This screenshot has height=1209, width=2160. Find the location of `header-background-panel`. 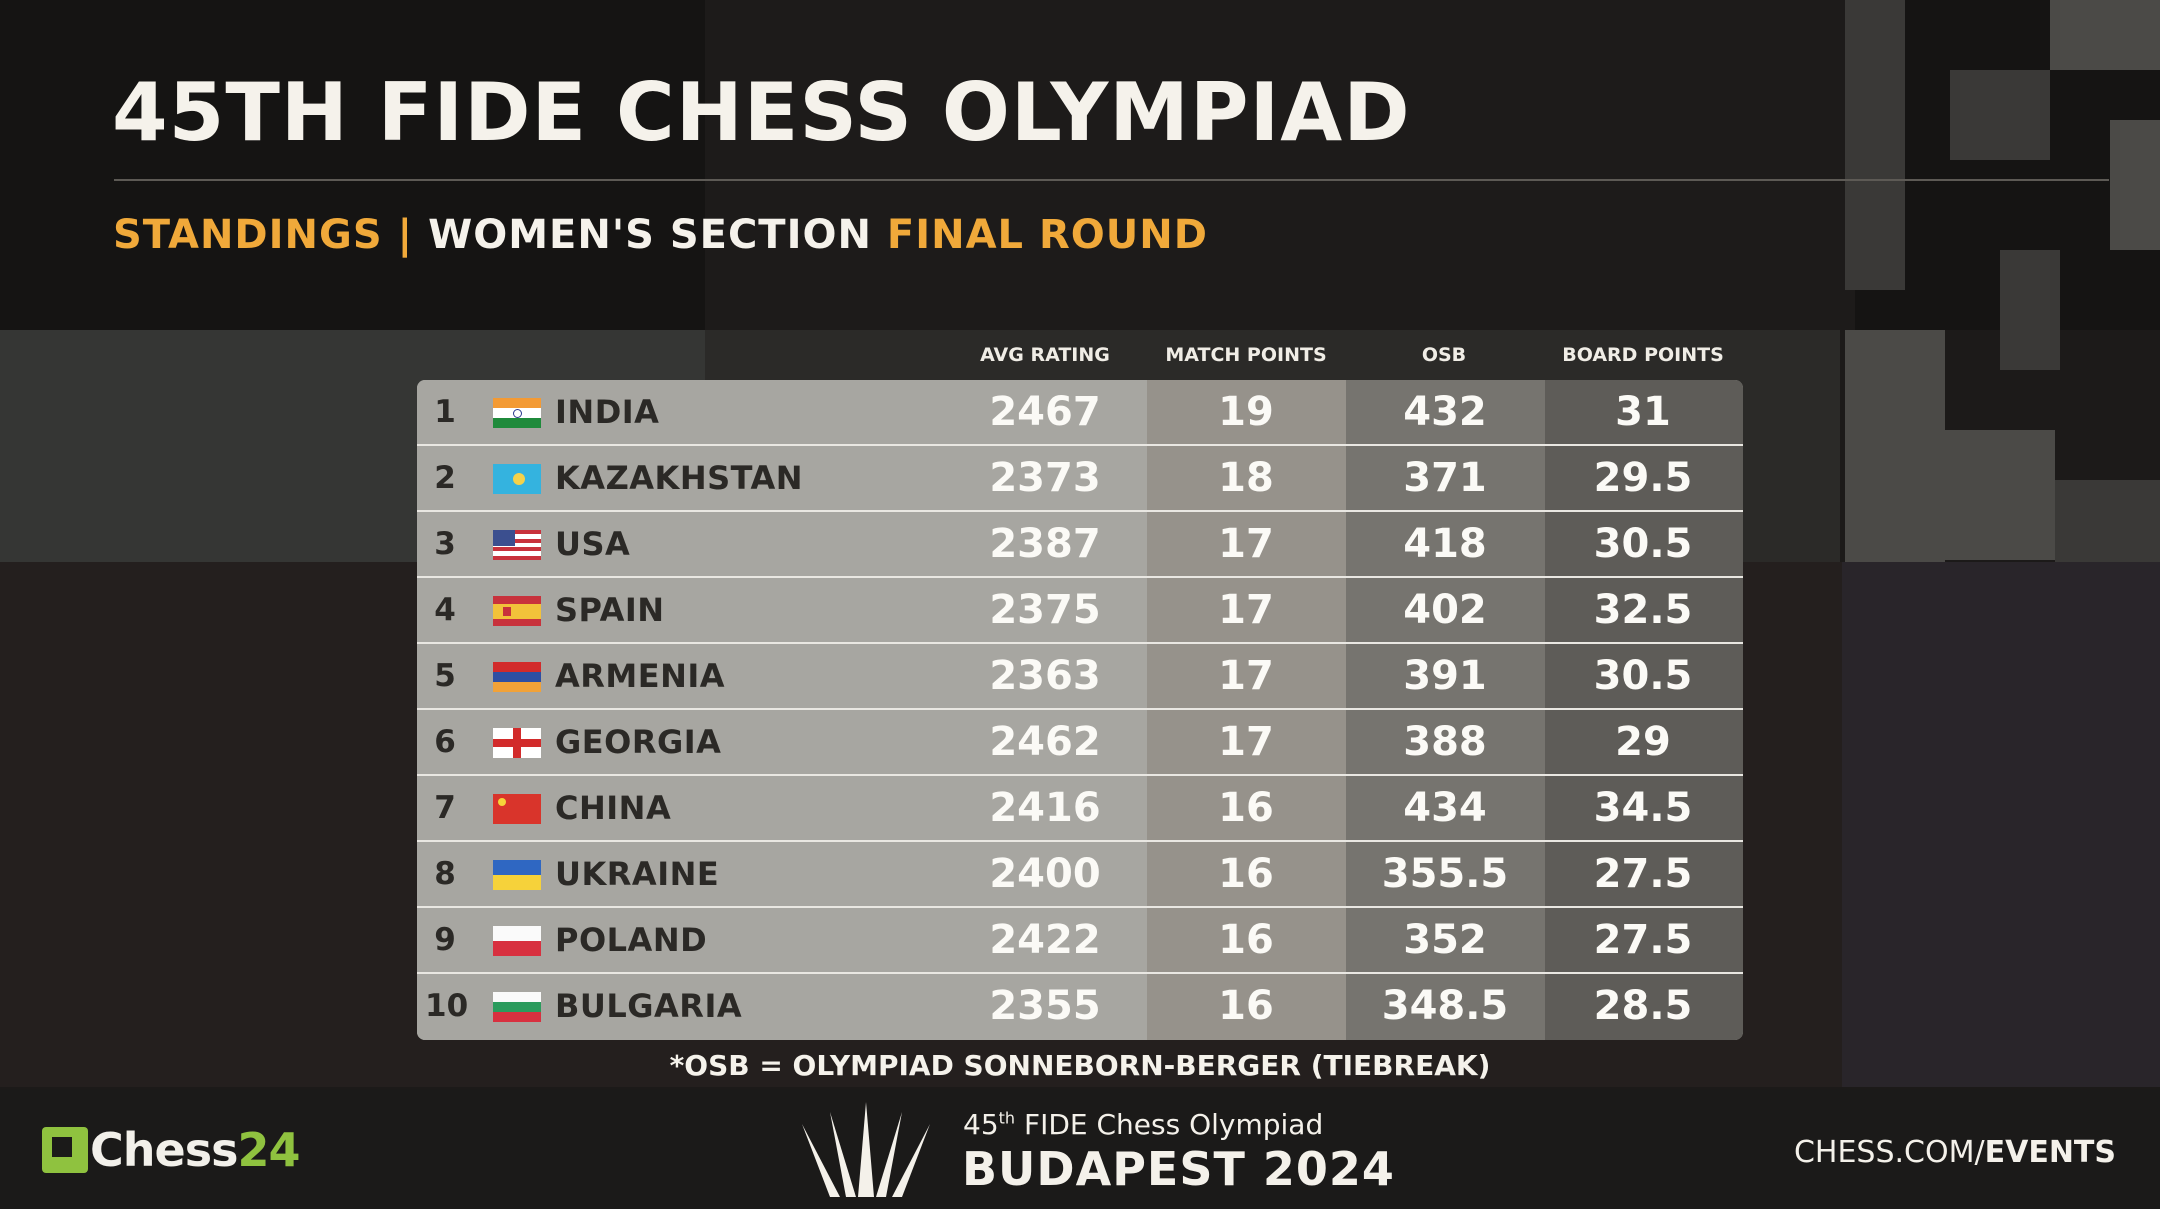

header-background-panel is located at coordinates (1280, 165).